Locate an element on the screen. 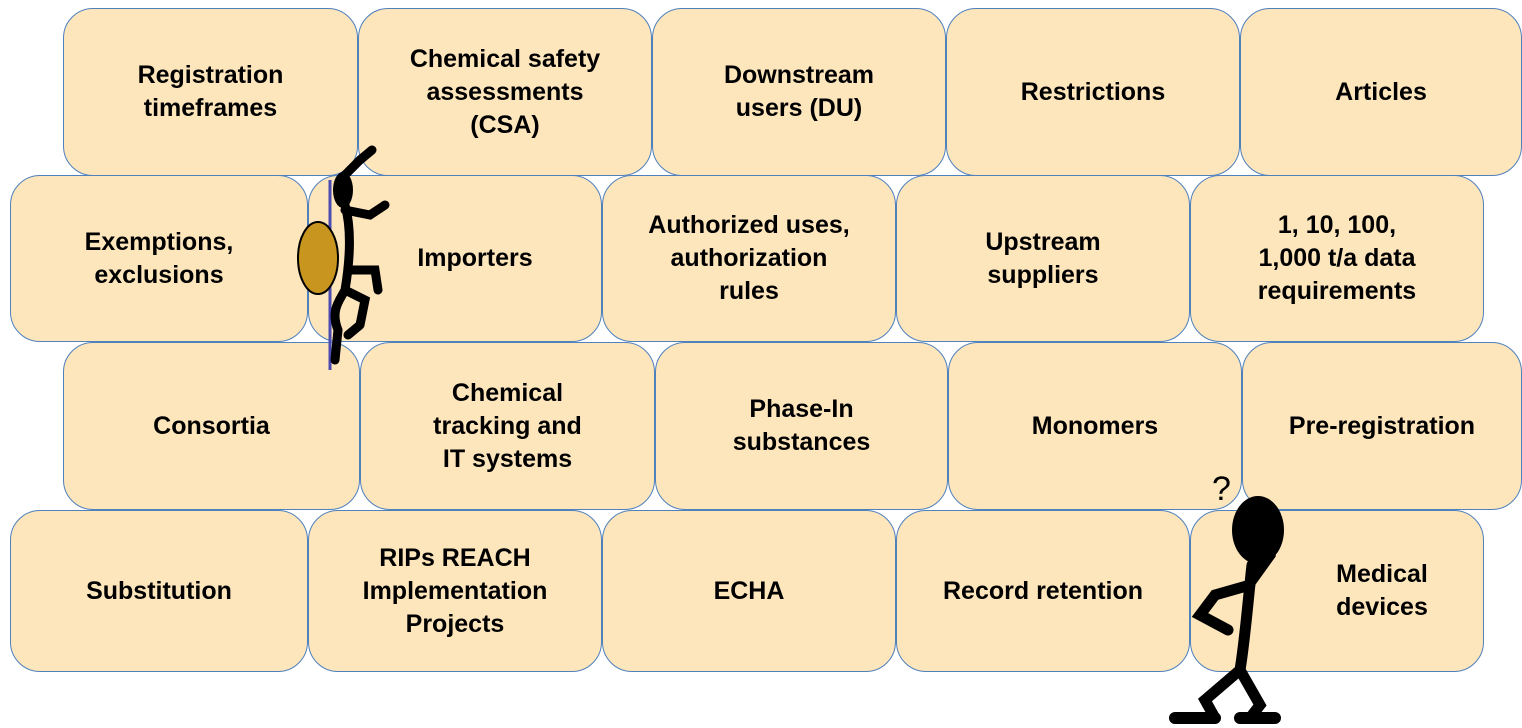 Image resolution: width=1522 pixels, height=728 pixels. topic-block: Upstream suppliers is located at coordinates (1043, 258).